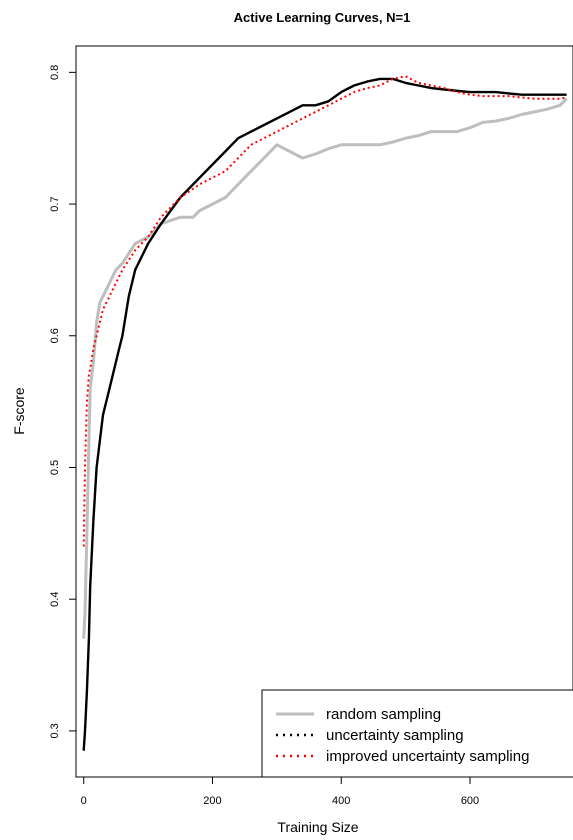  I want to click on y-tick-label: 0.7, so click(55, 203).